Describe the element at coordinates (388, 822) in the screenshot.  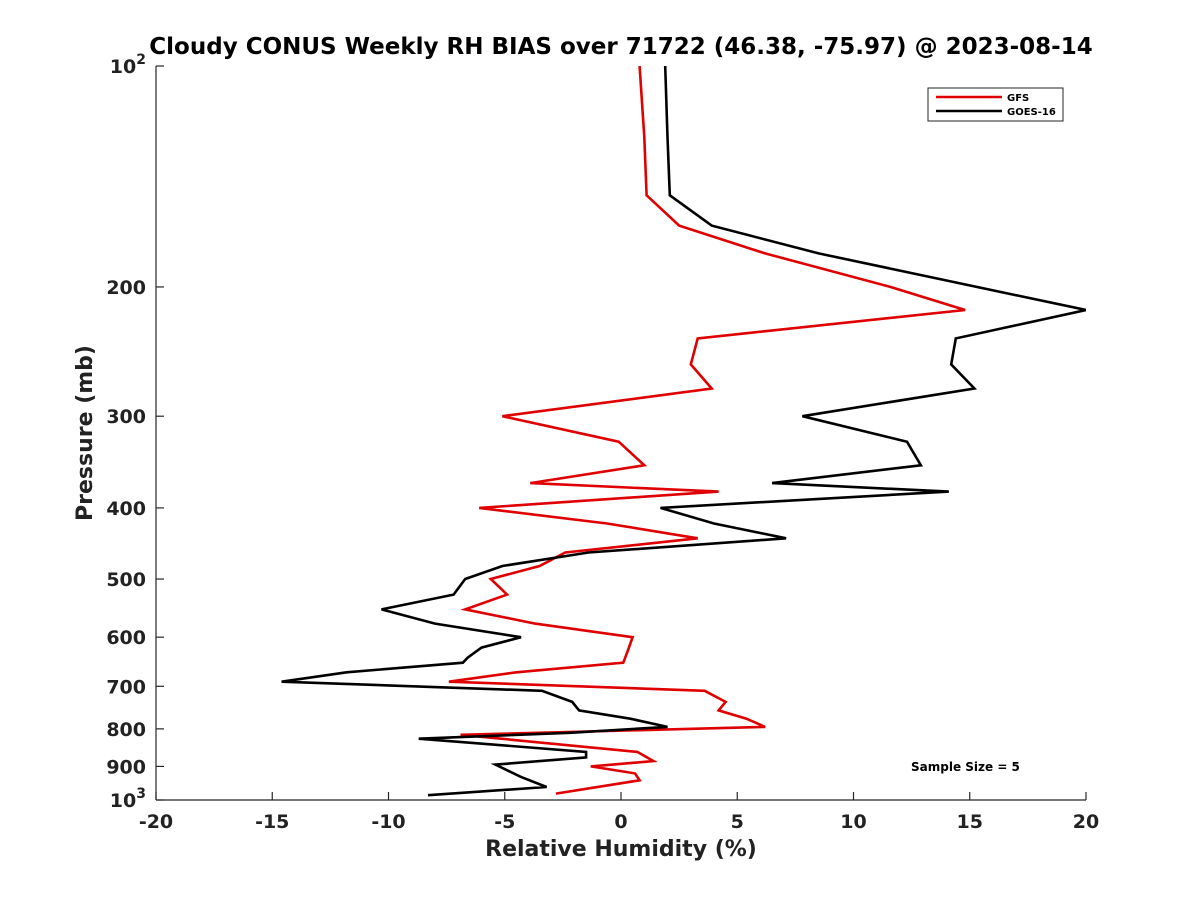
I see `x-tick-label: -10` at that location.